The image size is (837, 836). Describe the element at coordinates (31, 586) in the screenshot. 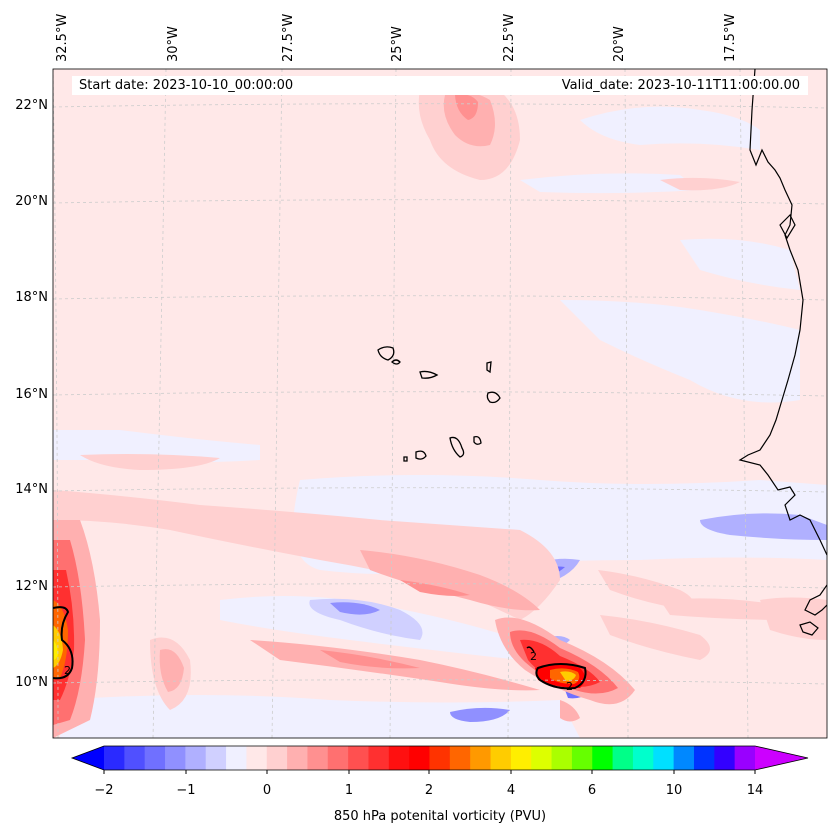

I see `latitude-label: 12°N` at that location.